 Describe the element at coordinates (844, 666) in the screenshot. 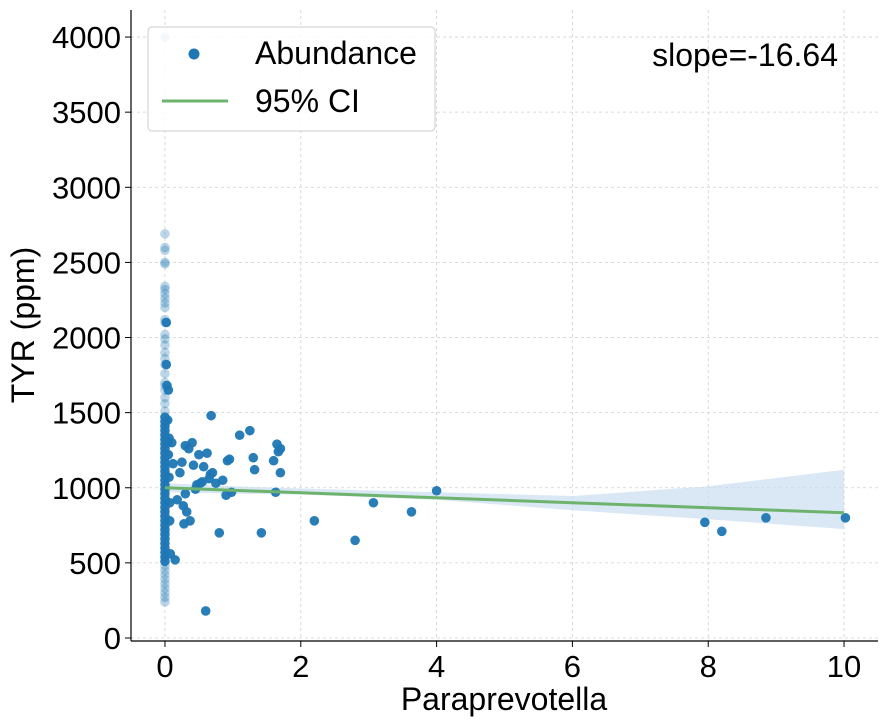

I see `x-tick-label: 10` at that location.